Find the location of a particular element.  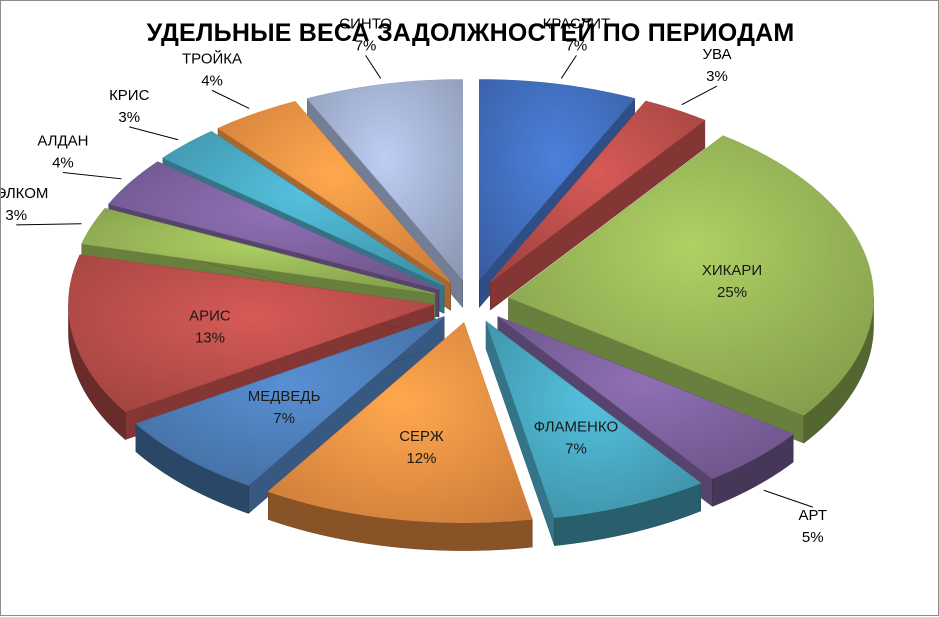

slice-label-name: АРИС is located at coordinates (210, 315).